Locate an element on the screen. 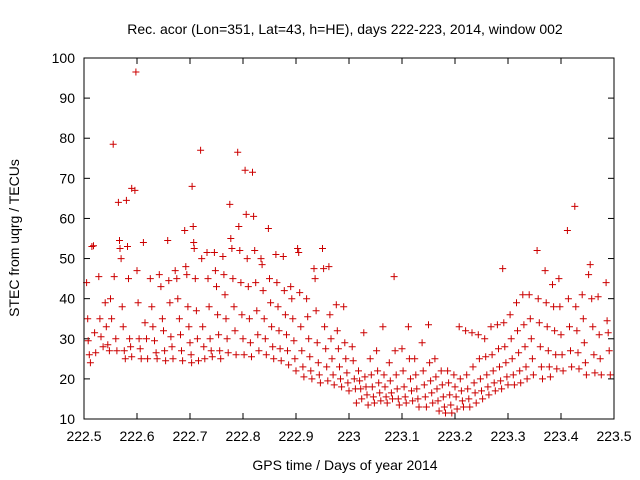 This screenshot has width=640, height=480. x-tick-label: 223 is located at coordinates (349, 436).